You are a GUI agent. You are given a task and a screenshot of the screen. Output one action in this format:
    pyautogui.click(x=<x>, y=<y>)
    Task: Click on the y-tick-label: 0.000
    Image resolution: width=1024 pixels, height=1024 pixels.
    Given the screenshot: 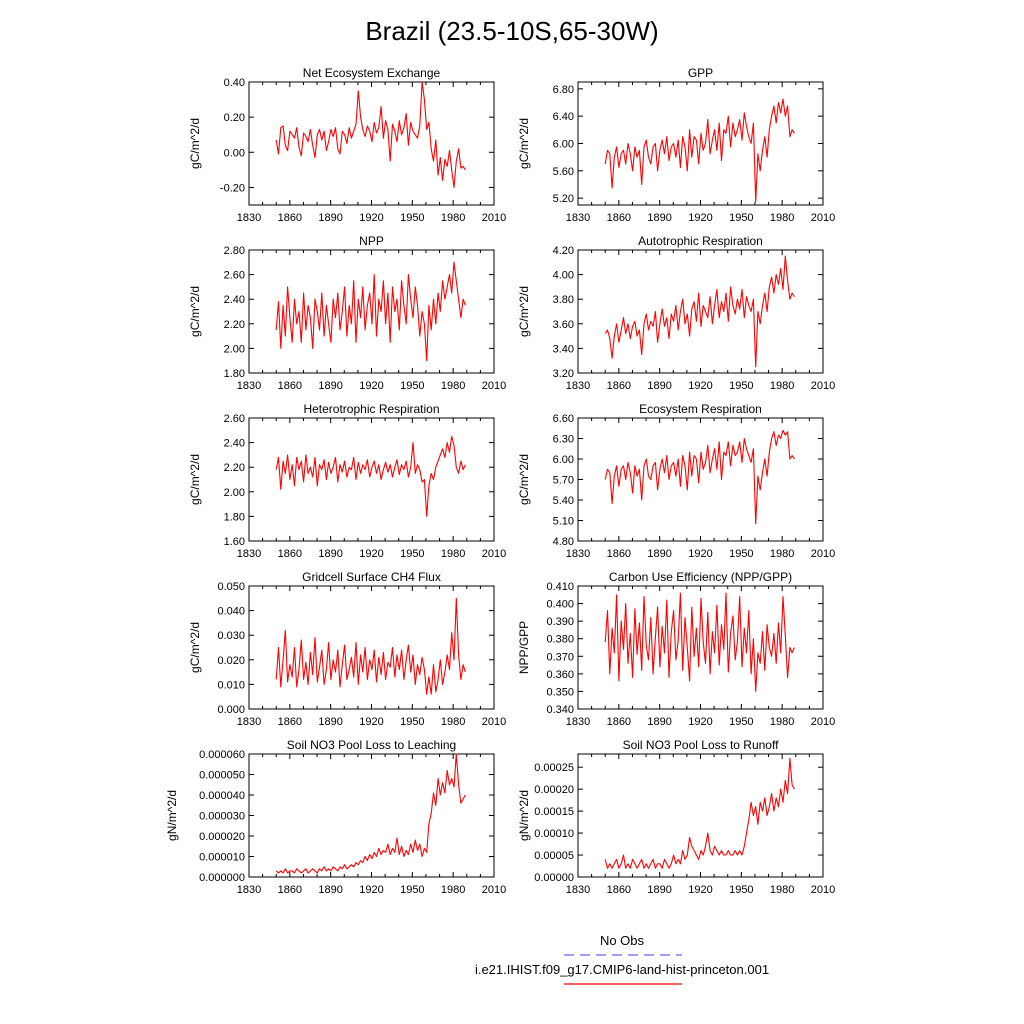 What is the action you would take?
    pyautogui.click(x=231, y=710)
    